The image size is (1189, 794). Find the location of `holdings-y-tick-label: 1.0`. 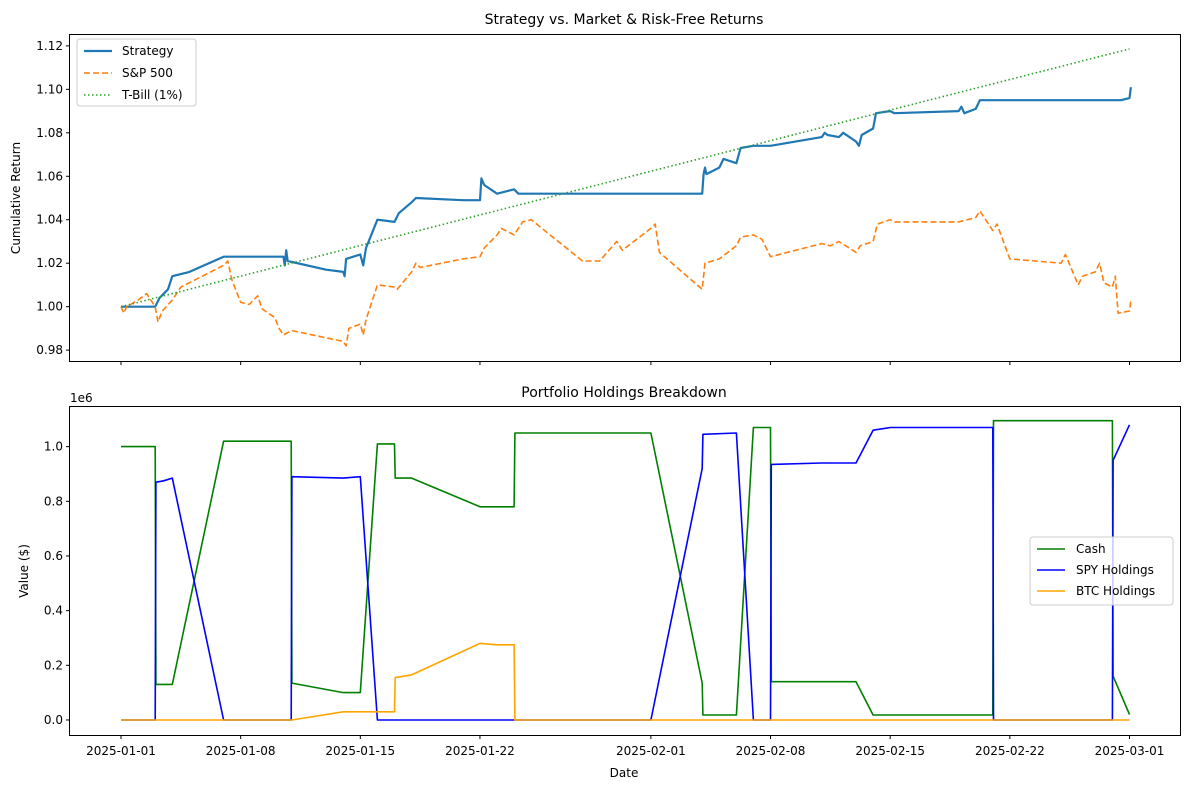

holdings-y-tick-label: 1.0 is located at coordinates (53, 447).